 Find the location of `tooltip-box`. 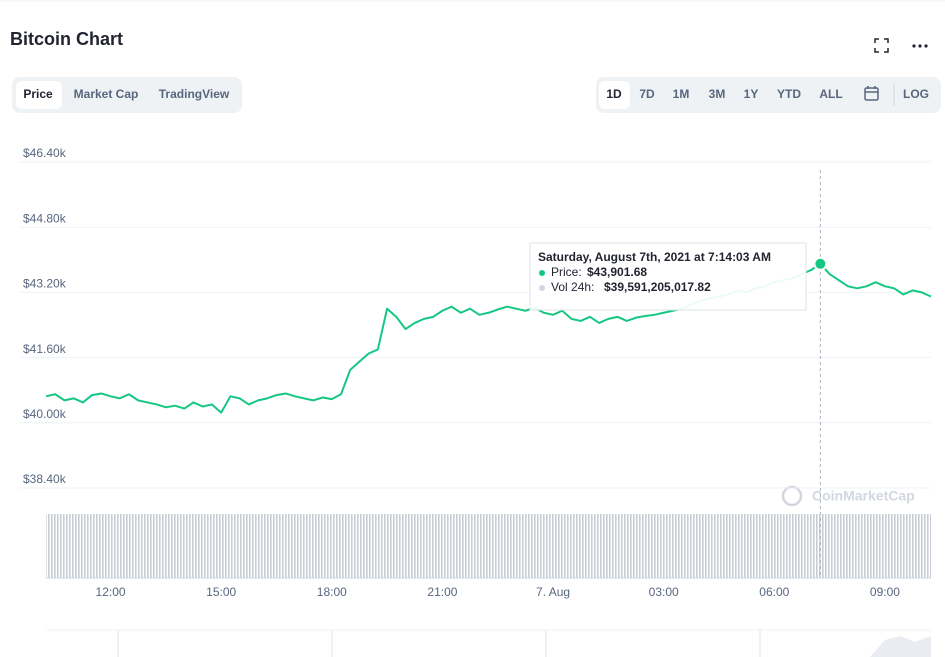

tooltip-box is located at coordinates (668, 276).